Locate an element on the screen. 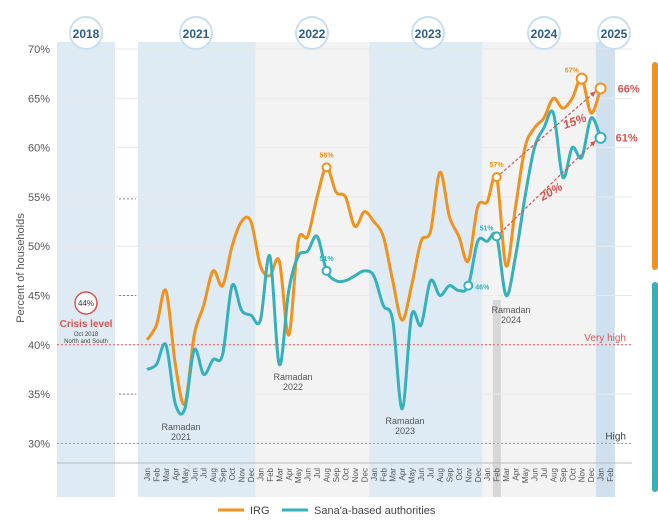 Image resolution: width=658 pixels, height=521 pixels. side-bracket-sanaa is located at coordinates (655, 387).